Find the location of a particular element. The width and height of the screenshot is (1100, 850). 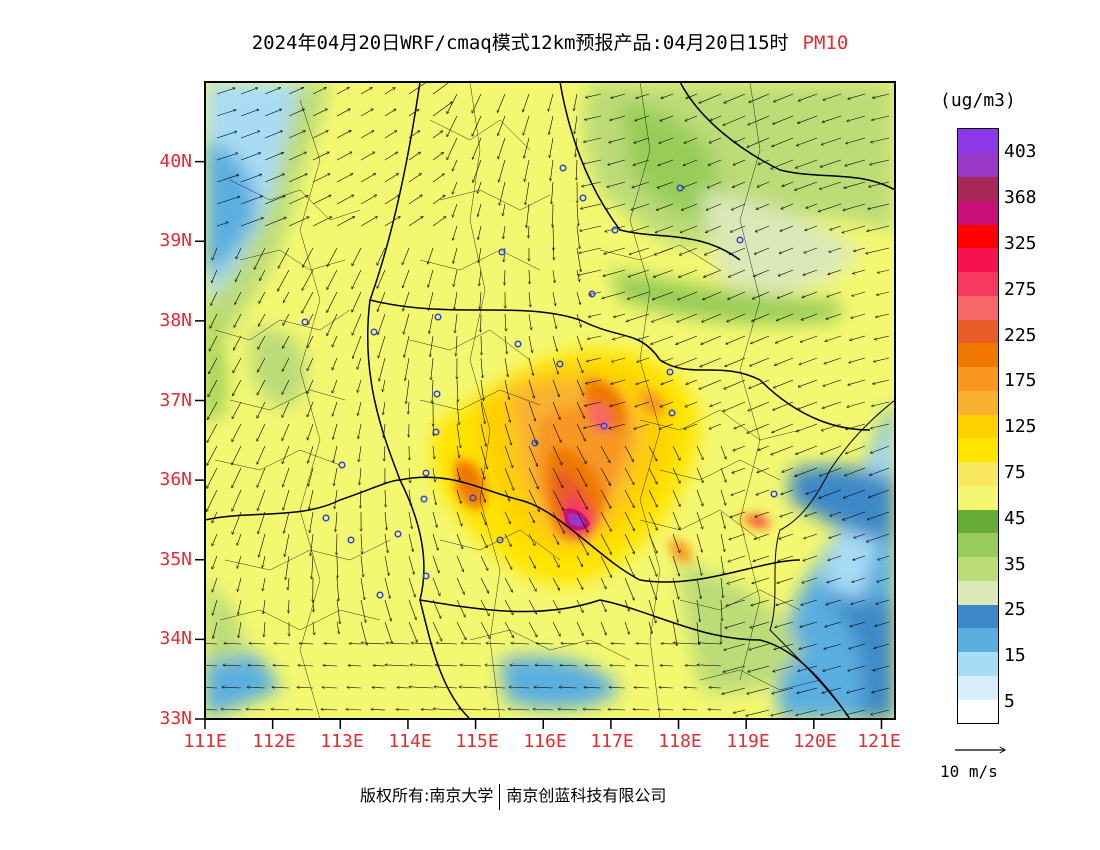

lat-label-36n: 36N is located at coordinates (175, 479).